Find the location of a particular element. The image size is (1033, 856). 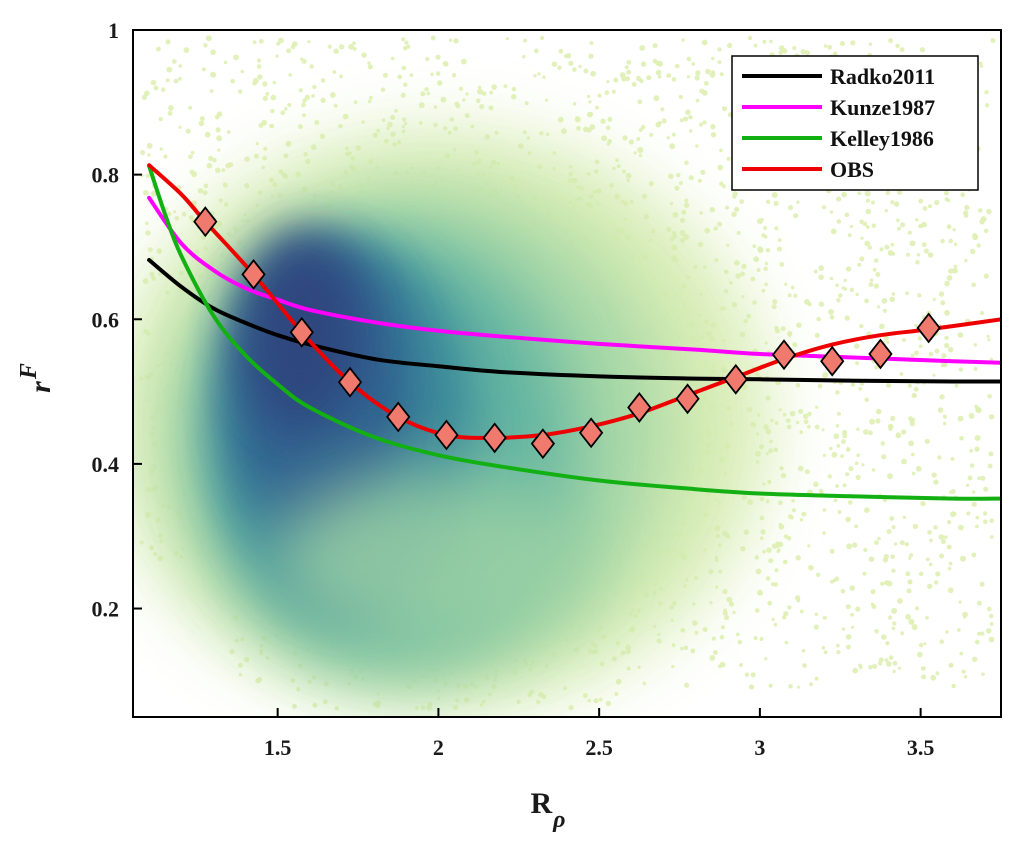

y-tick-label: 0.6 is located at coordinates (106, 319).